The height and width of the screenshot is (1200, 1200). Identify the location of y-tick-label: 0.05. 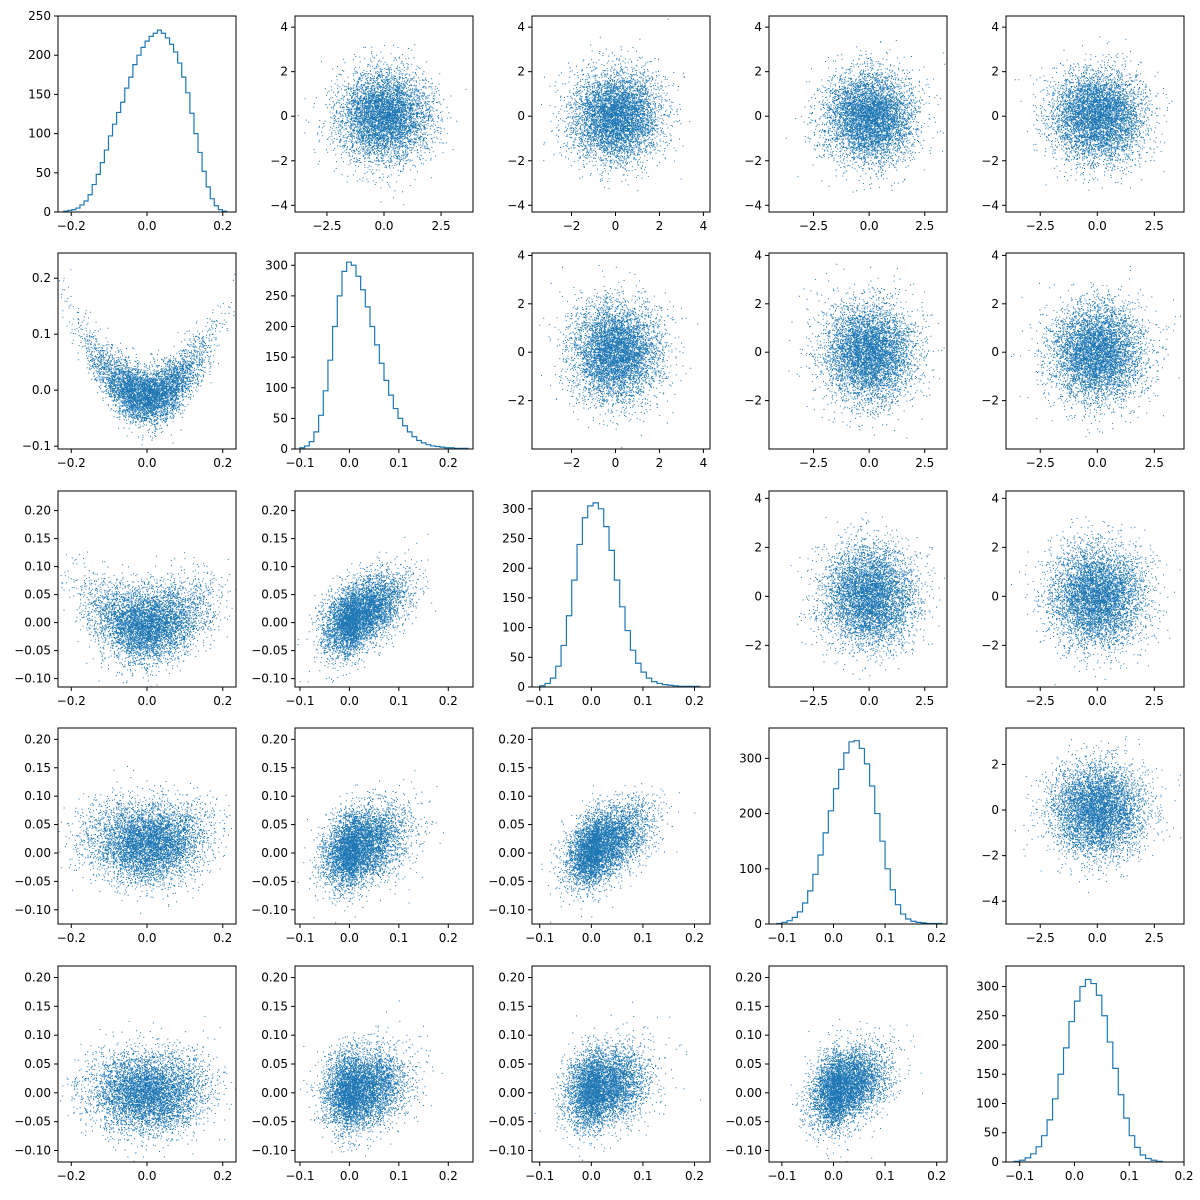
(274, 1064).